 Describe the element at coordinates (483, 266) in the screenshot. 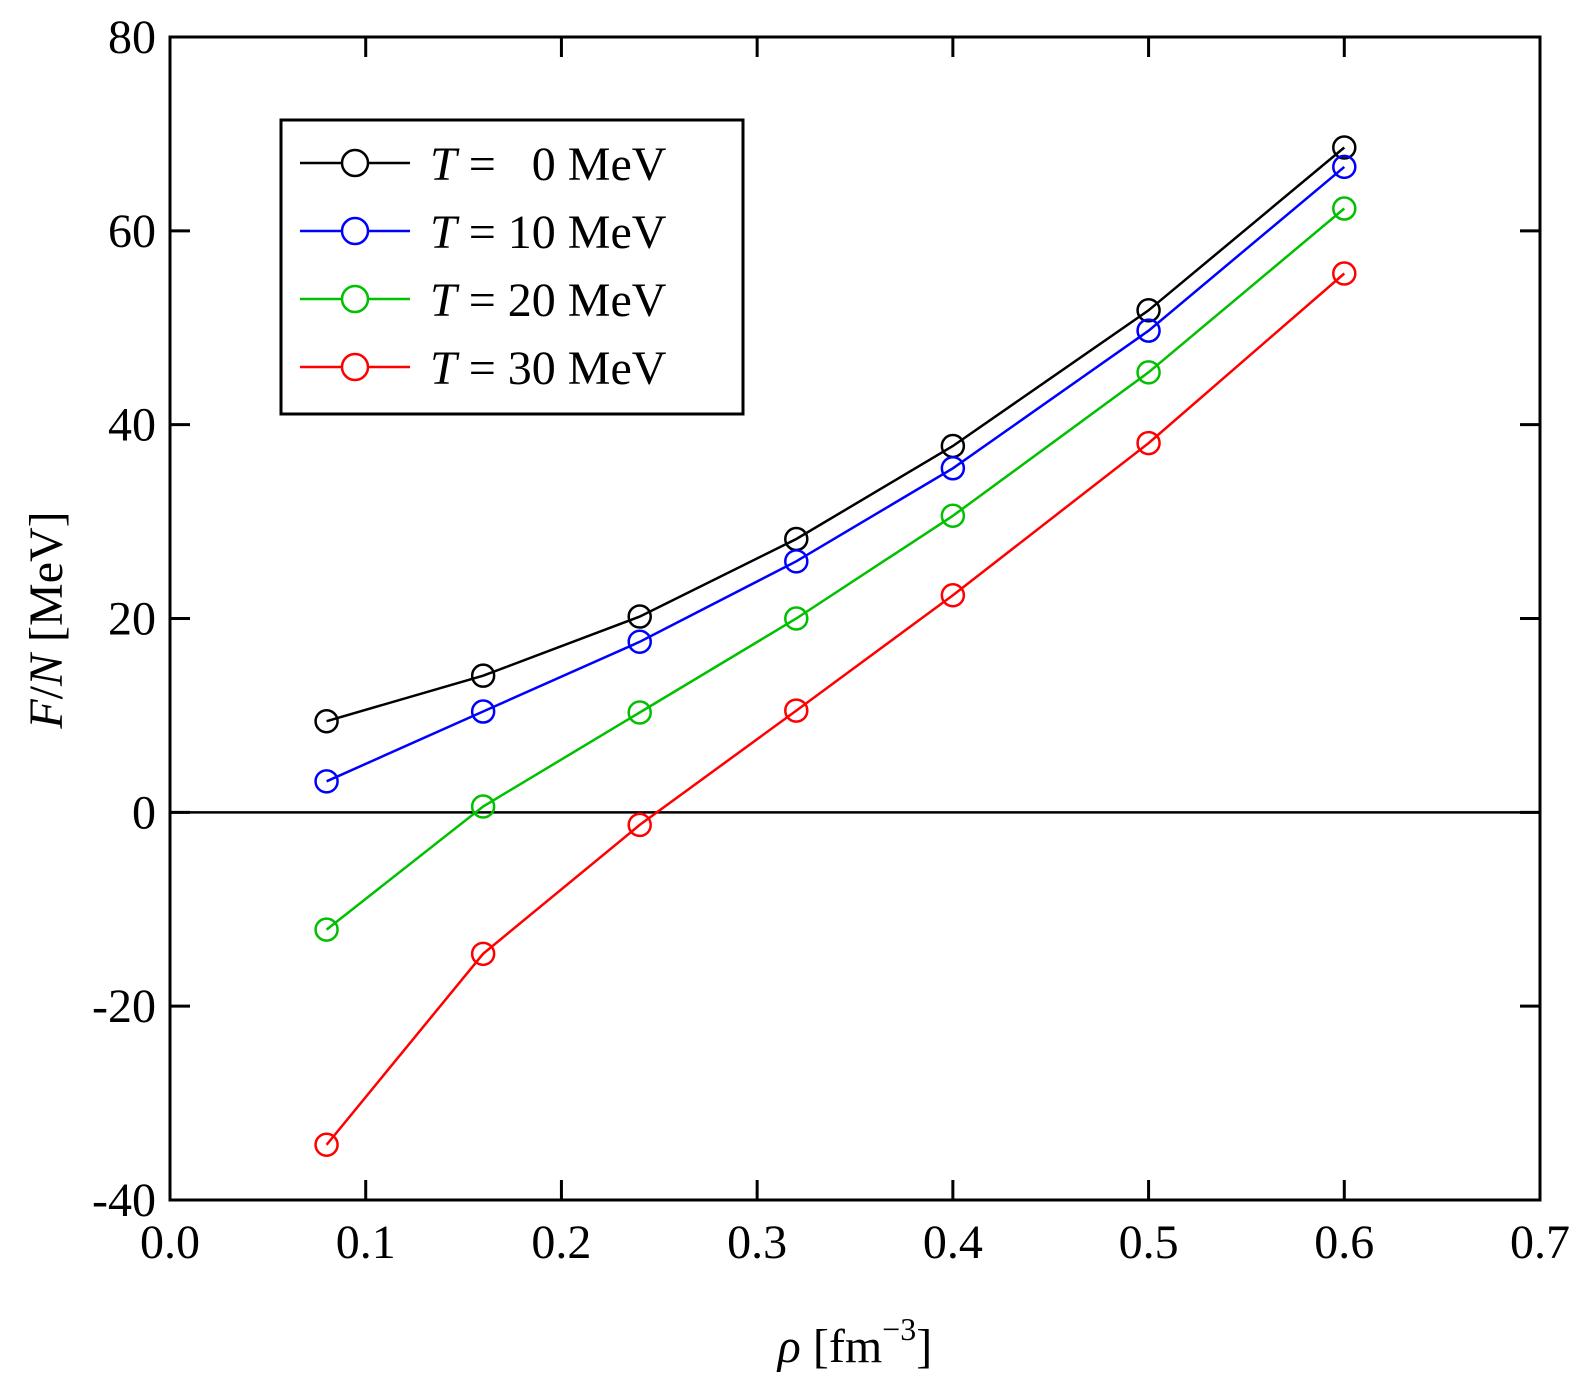

I see `legend-entries: T = 0 MeV T = 10 MeV T = 20 MeV T = 30 MeV` at that location.